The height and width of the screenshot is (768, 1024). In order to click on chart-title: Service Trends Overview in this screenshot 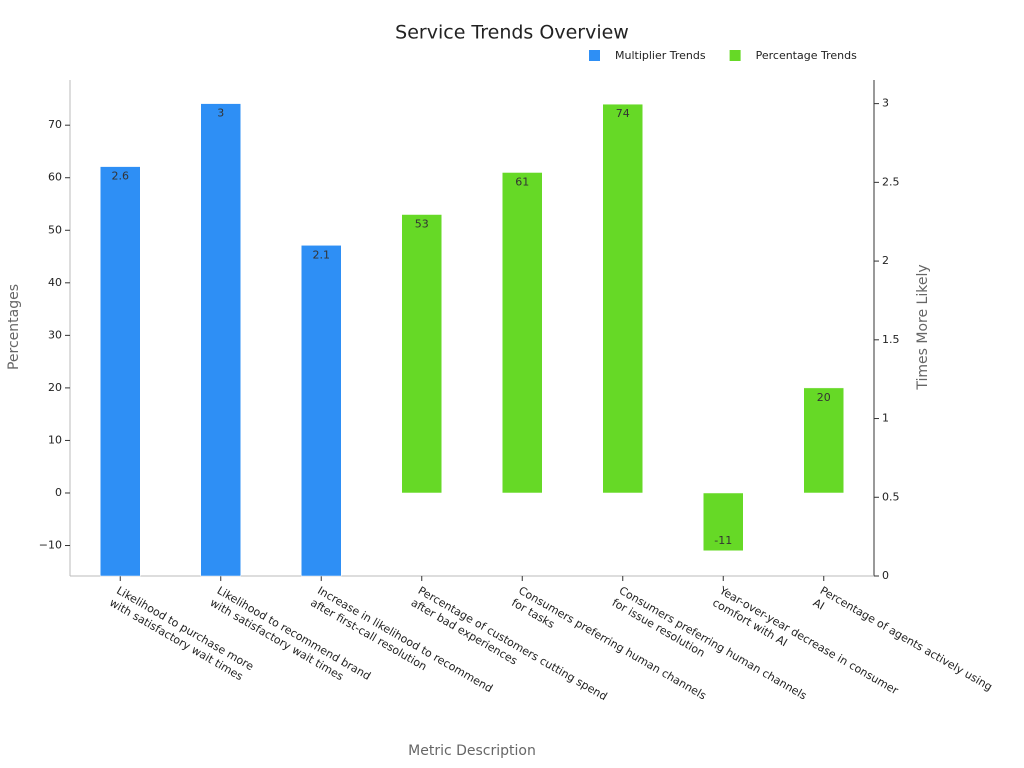, I will do `click(512, 33)`.